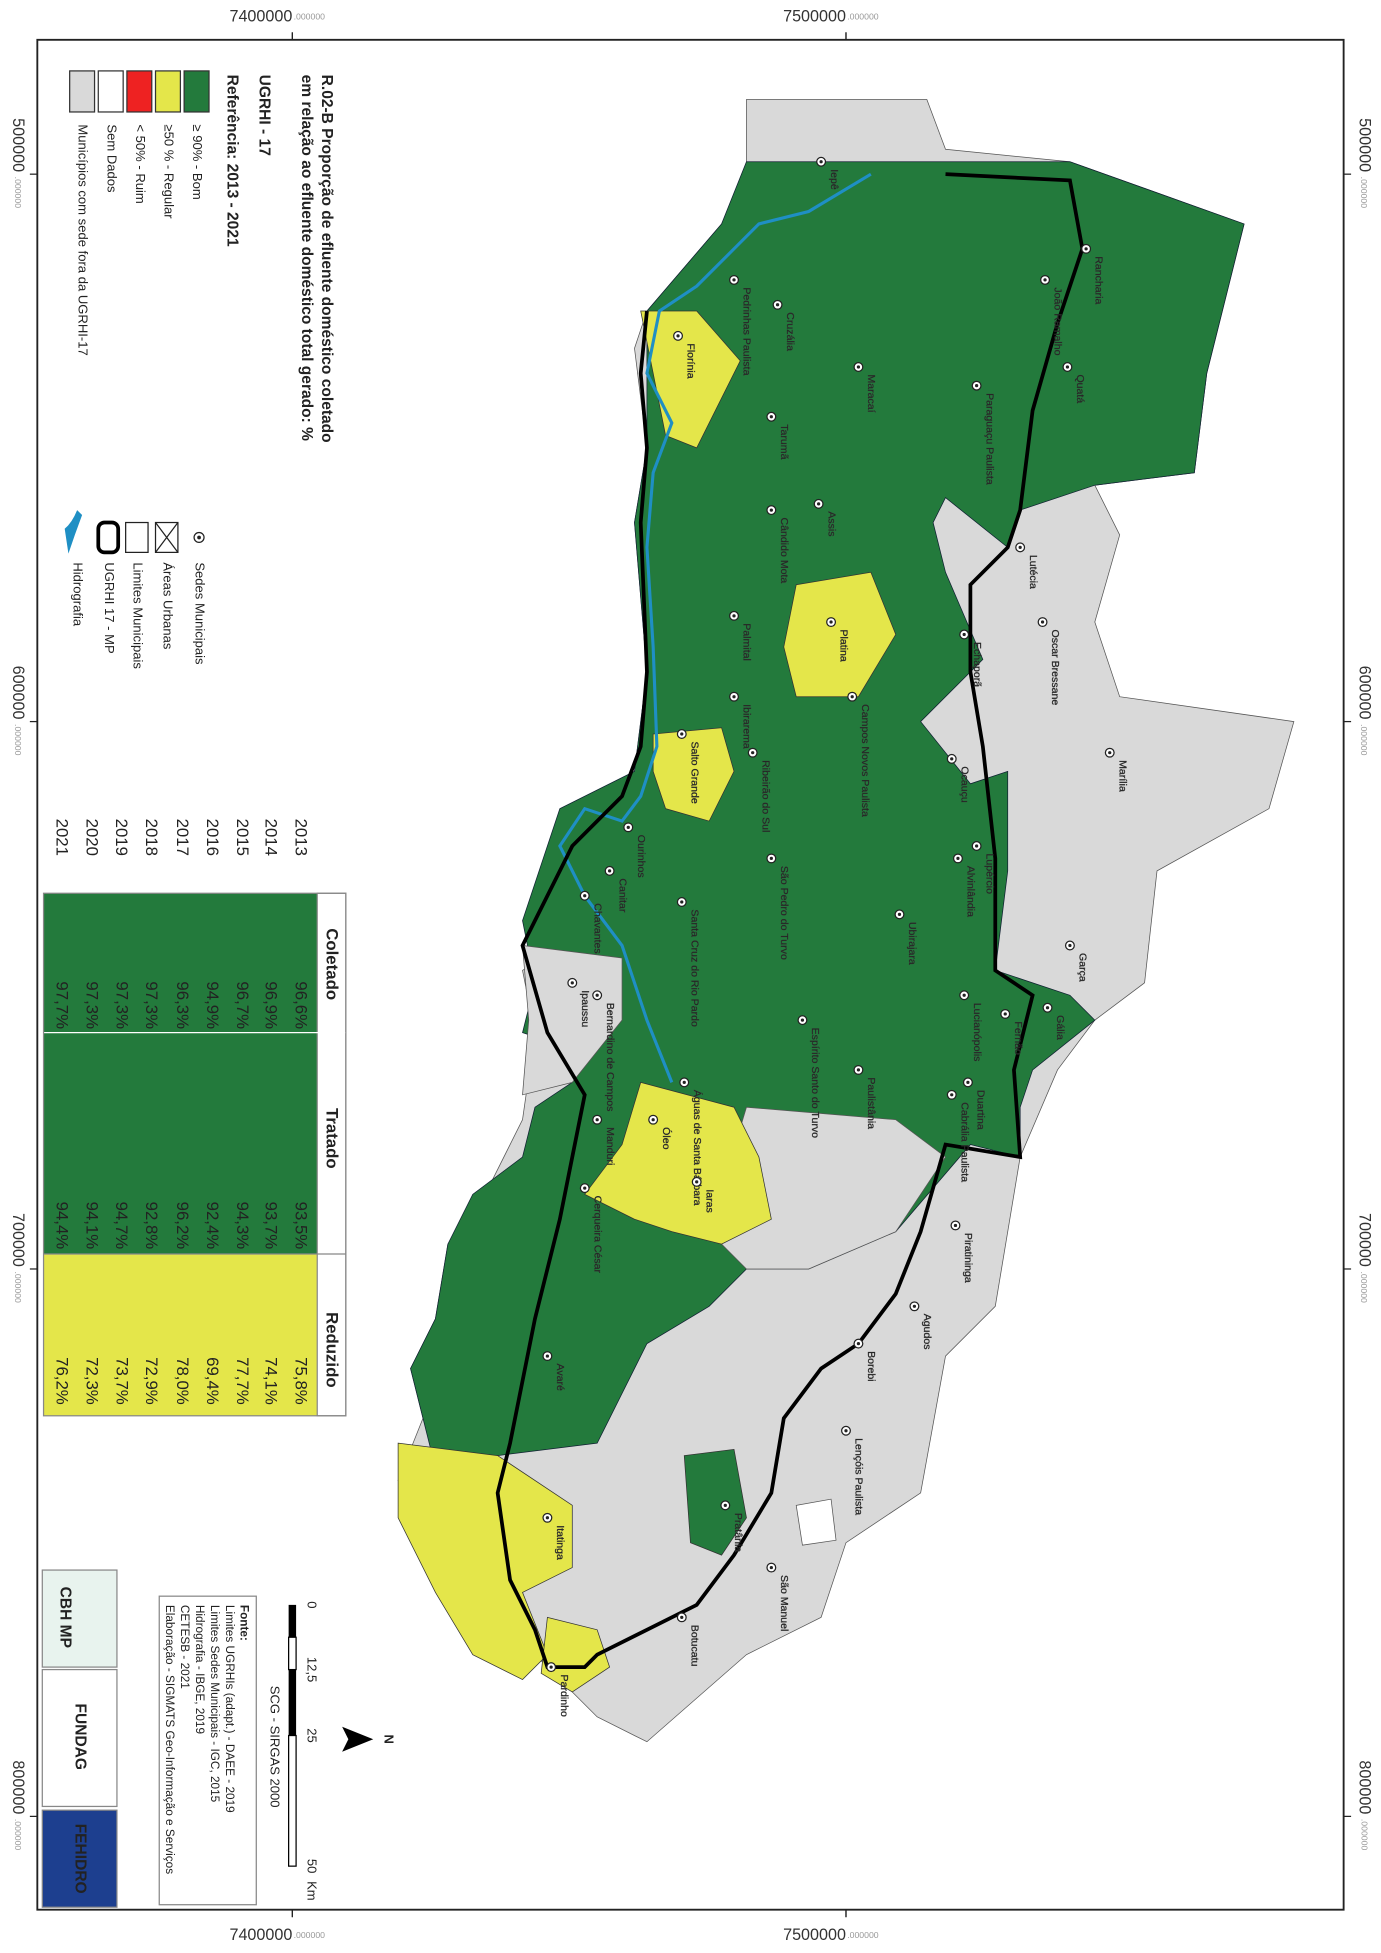 Image resolution: width=1381 pixels, height=1953 pixels. Describe the element at coordinates (180, 1335) in the screenshot. I see `table-yellow-cells` at that location.